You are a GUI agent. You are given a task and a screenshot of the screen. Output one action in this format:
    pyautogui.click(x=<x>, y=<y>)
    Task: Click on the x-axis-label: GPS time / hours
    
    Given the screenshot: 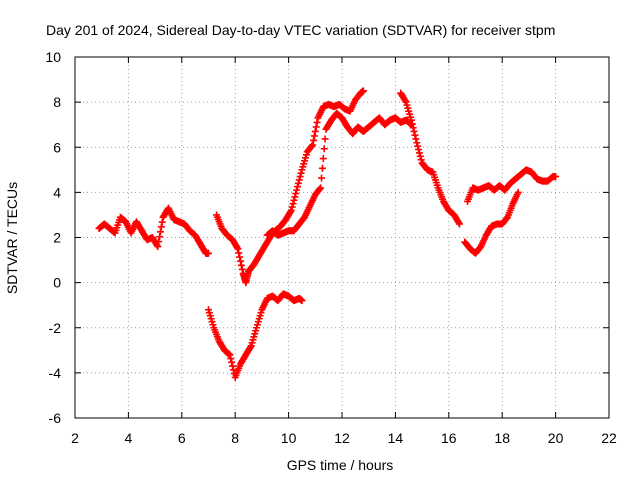 What is the action you would take?
    pyautogui.click(x=340, y=465)
    